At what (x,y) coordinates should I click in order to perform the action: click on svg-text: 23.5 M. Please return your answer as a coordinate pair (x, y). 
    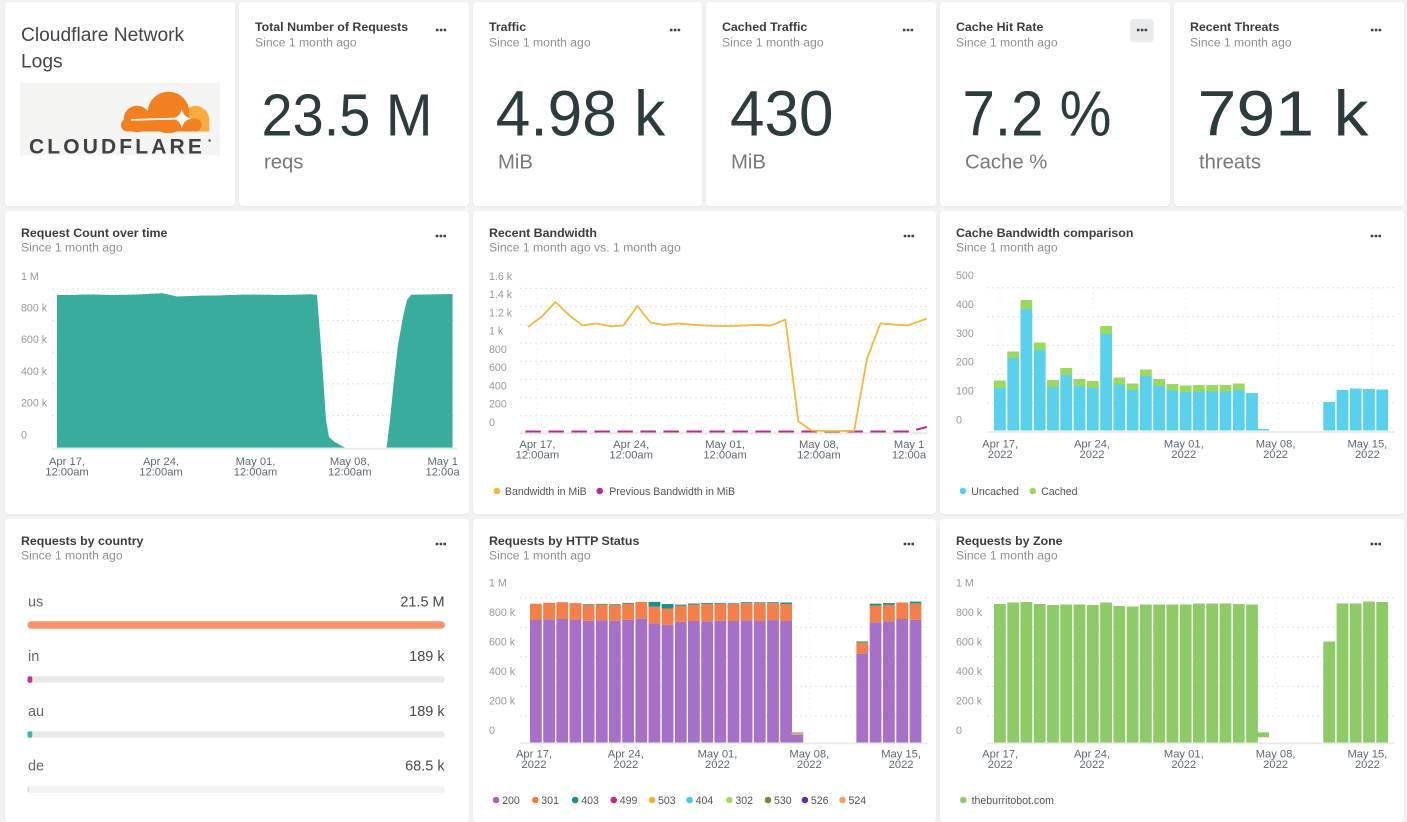
    Looking at the image, I should click on (346, 115).